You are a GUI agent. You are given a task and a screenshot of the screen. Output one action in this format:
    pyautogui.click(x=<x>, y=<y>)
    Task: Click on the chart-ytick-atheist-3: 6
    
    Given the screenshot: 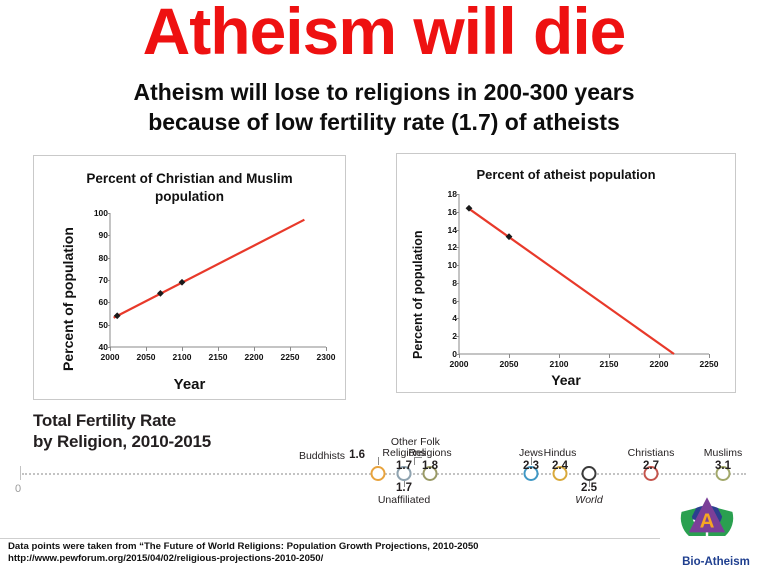 What is the action you would take?
    pyautogui.click(x=446, y=301)
    